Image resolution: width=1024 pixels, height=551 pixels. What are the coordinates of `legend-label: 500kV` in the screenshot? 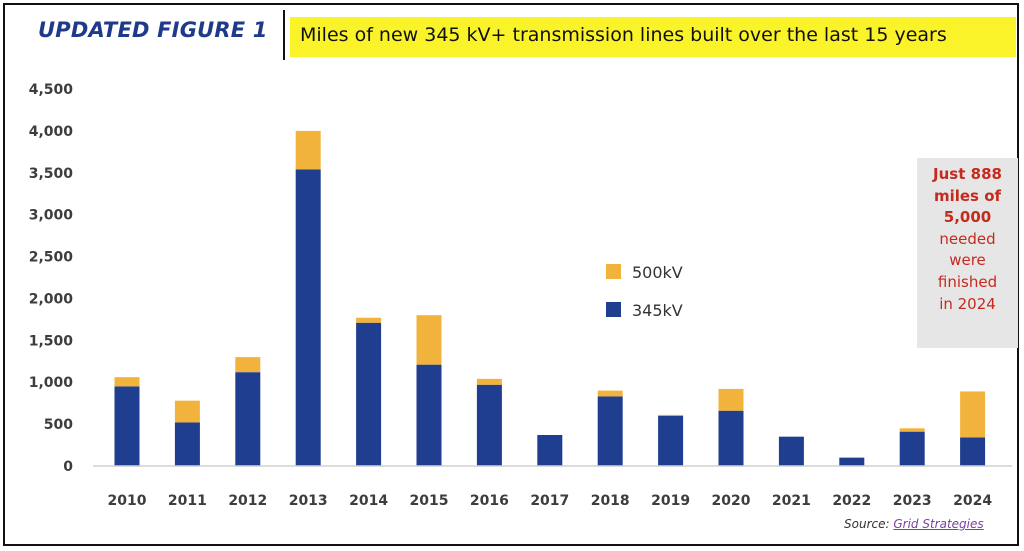 It's located at (657, 272).